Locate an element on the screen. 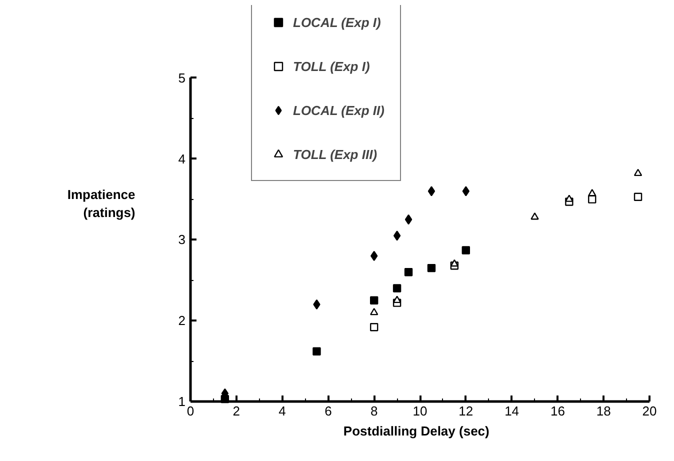 This screenshot has width=674, height=461. x-tick-label: 14 is located at coordinates (512, 411).